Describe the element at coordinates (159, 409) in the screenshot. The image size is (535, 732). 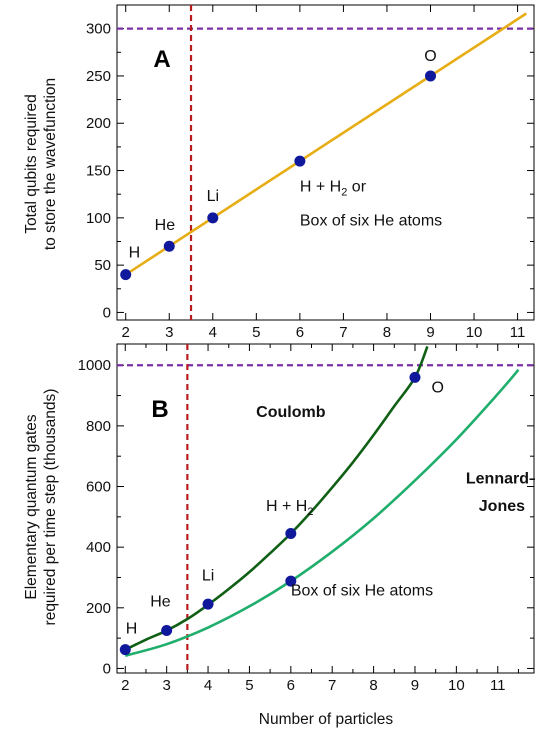
I see `panel-label: B` at that location.